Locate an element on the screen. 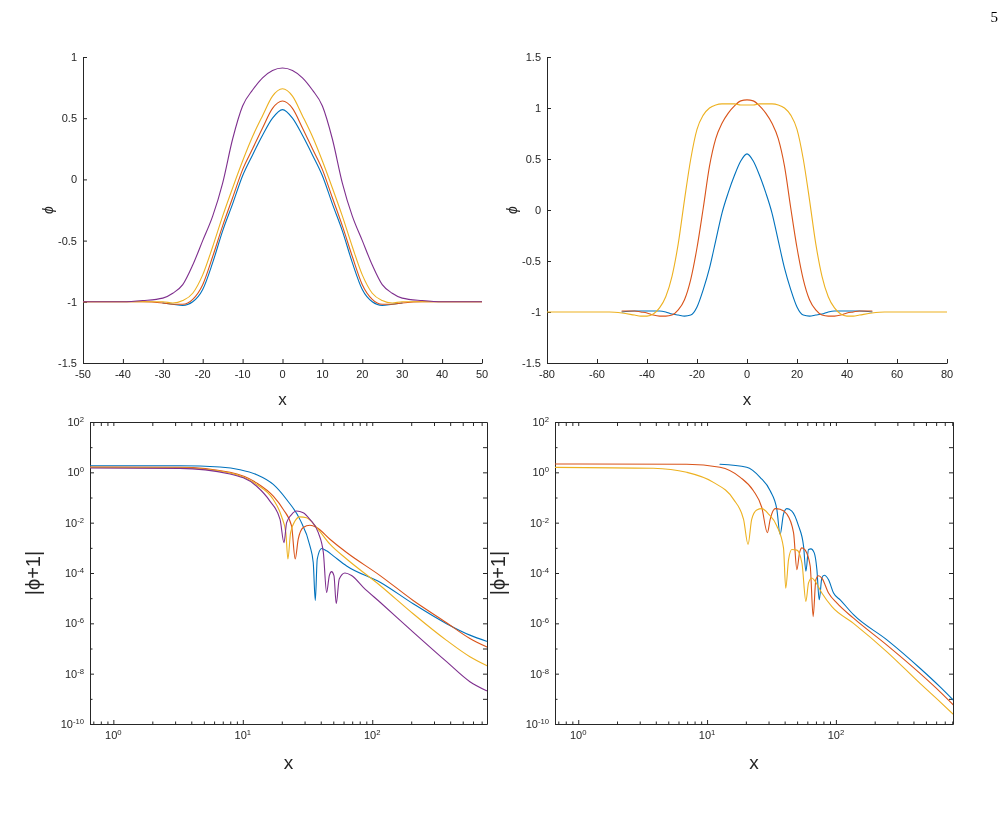 This screenshot has height=823, width=1006. x-tick-label: 60 is located at coordinates (897, 374).